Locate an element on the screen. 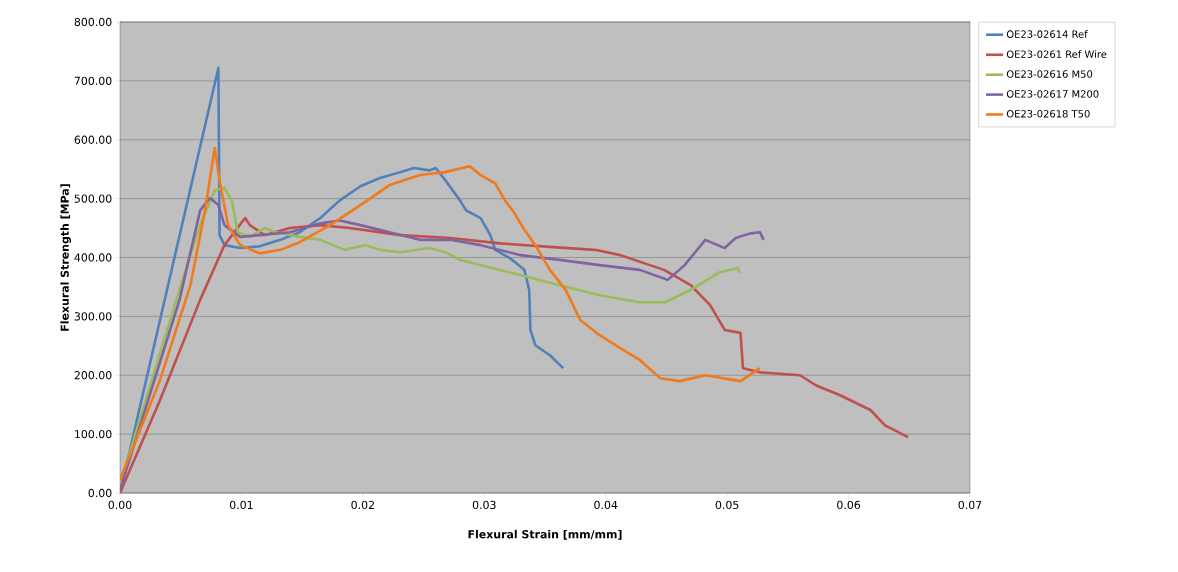  y-tick-label: 700.00 is located at coordinates (93, 81).